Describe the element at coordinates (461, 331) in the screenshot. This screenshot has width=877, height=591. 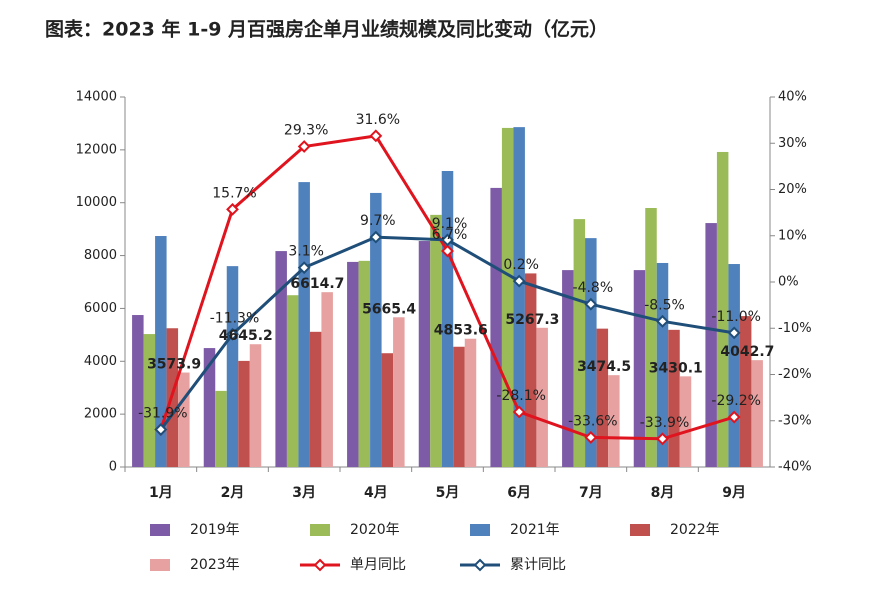
I see `data-label: 4853.6` at that location.